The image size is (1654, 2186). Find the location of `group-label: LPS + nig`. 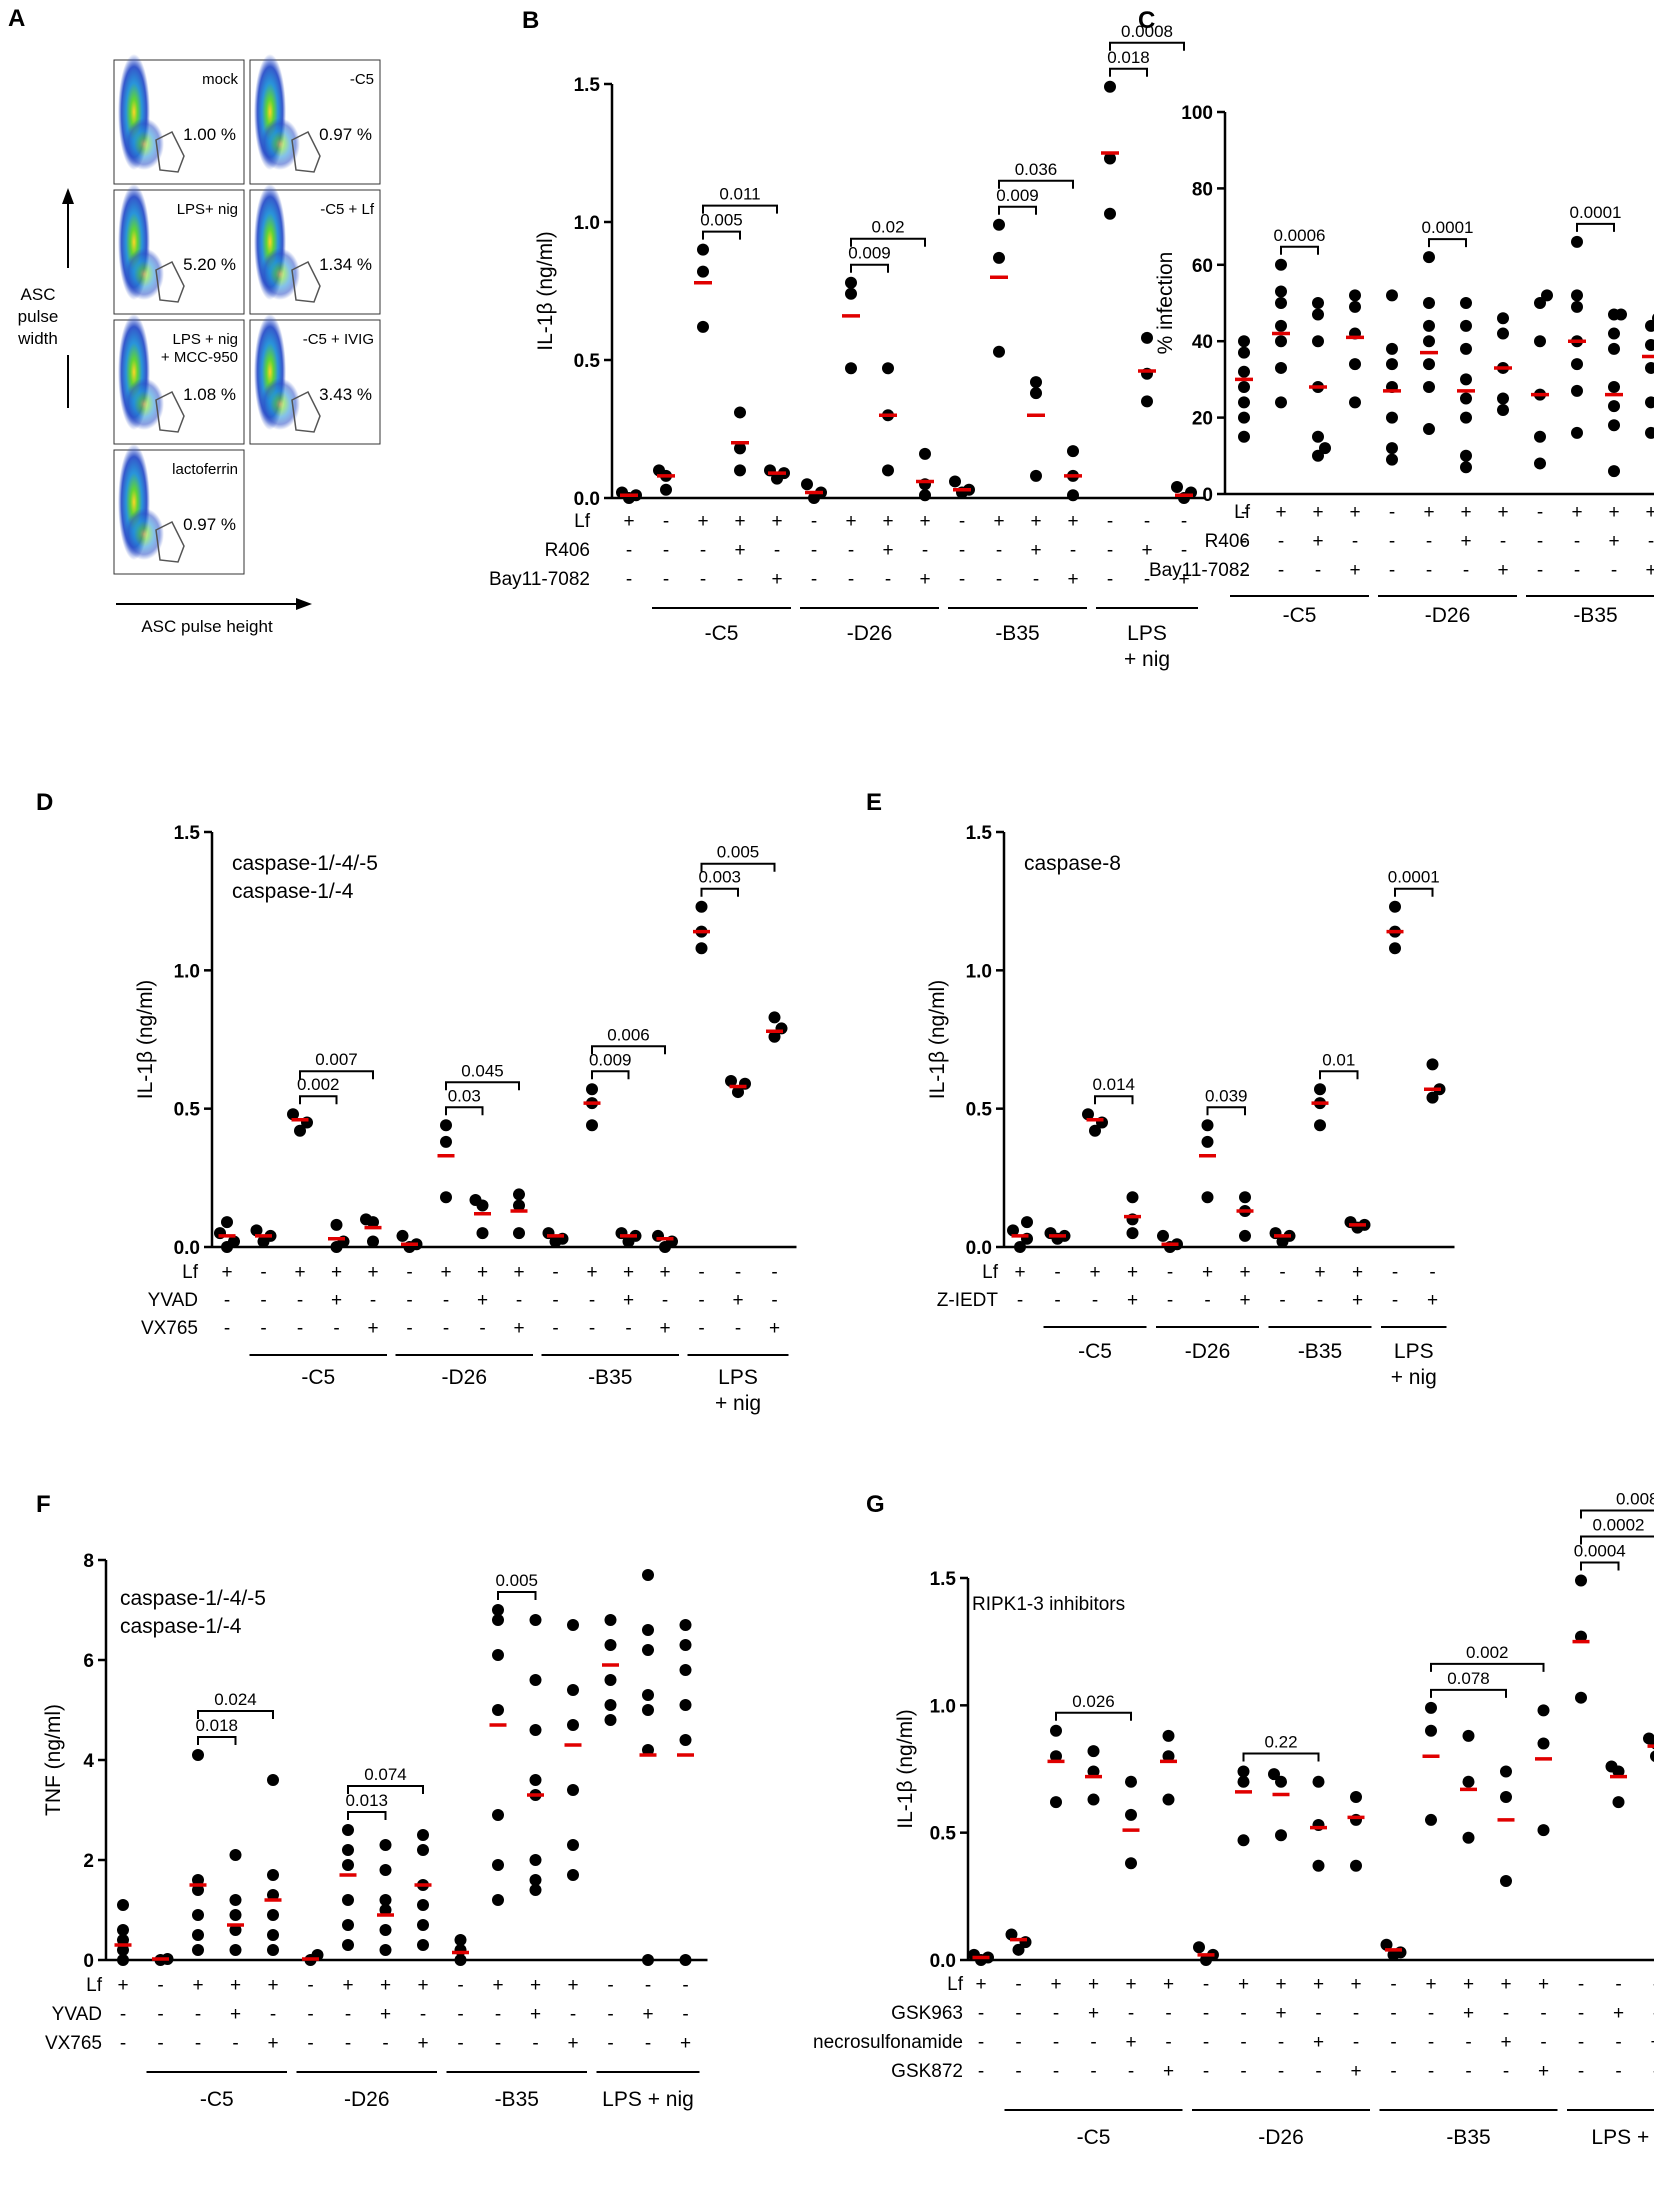

group-label: LPS + nig is located at coordinates (1610, 2129).